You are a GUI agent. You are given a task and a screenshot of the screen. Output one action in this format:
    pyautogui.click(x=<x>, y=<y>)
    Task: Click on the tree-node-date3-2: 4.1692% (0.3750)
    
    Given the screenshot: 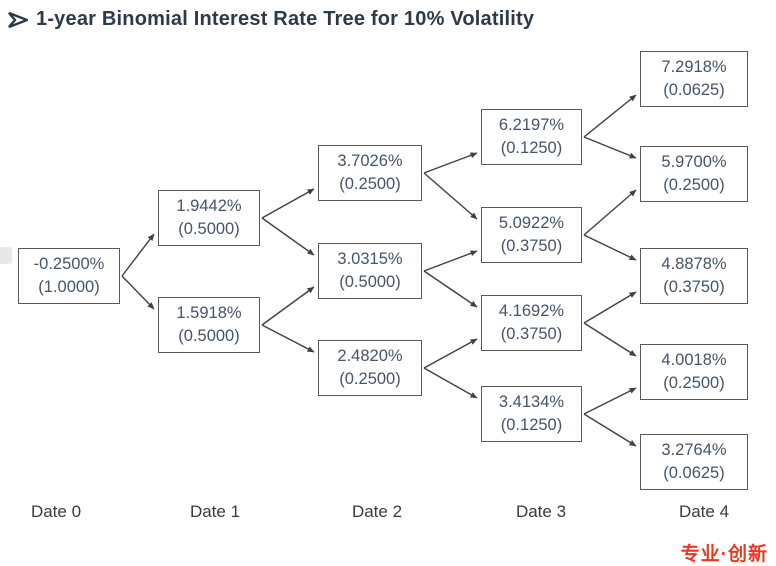 What is the action you would take?
    pyautogui.click(x=531, y=323)
    